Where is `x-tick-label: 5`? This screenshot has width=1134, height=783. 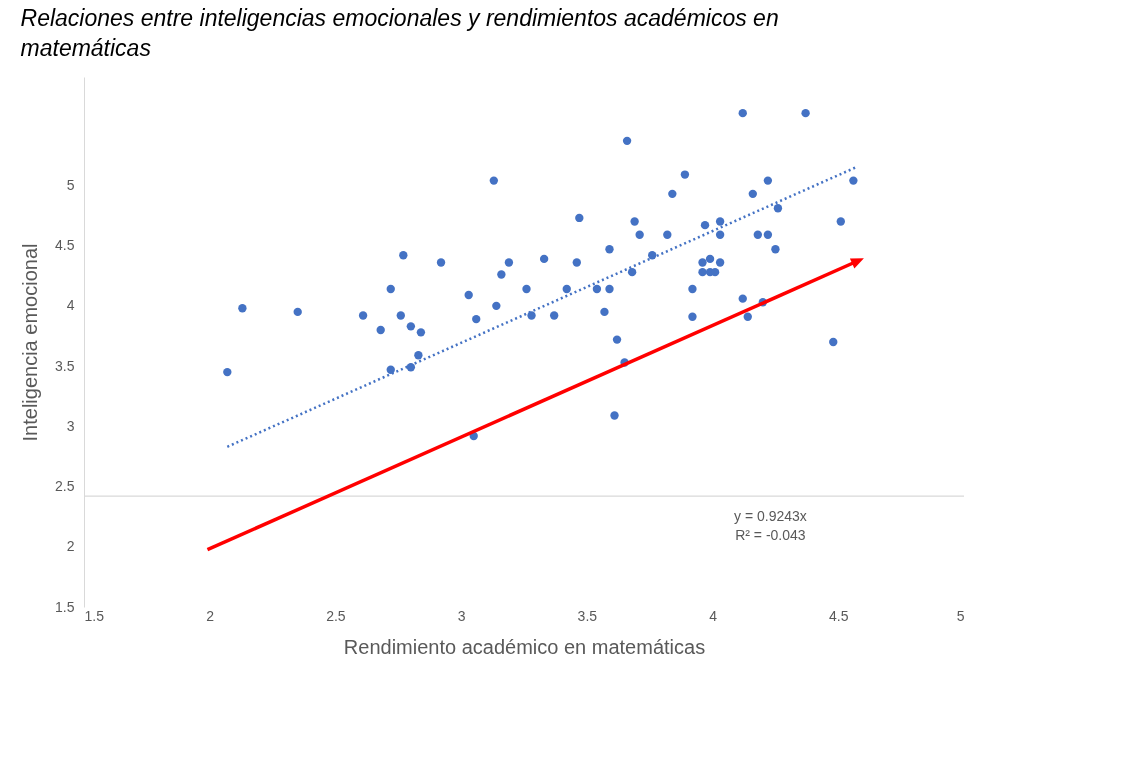
x-tick-label: 5 is located at coordinates (960, 615).